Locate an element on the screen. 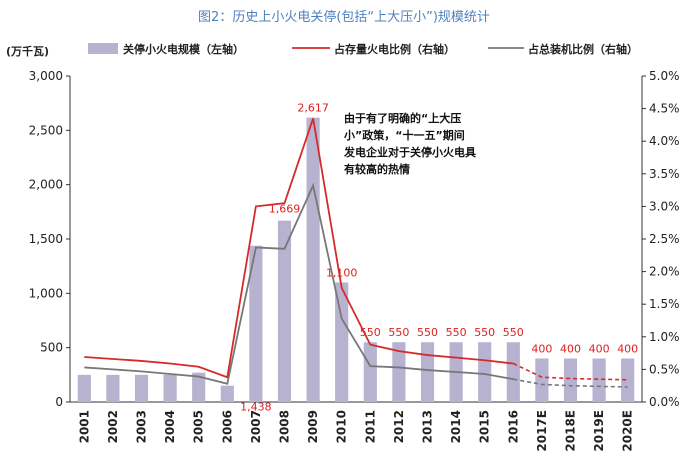  gray-line-dashed is located at coordinates (570, 383).